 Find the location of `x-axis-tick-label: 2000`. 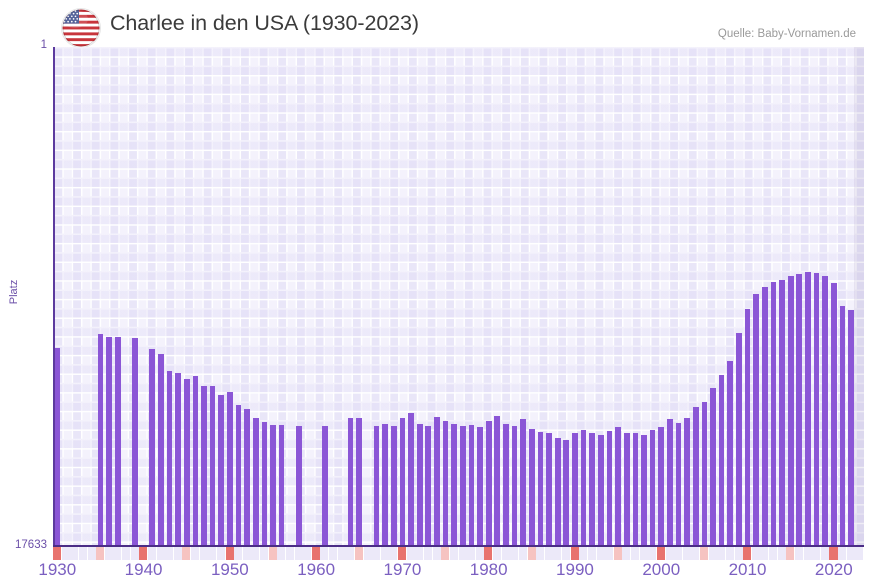

x-axis-tick-label: 2000 is located at coordinates (661, 569).